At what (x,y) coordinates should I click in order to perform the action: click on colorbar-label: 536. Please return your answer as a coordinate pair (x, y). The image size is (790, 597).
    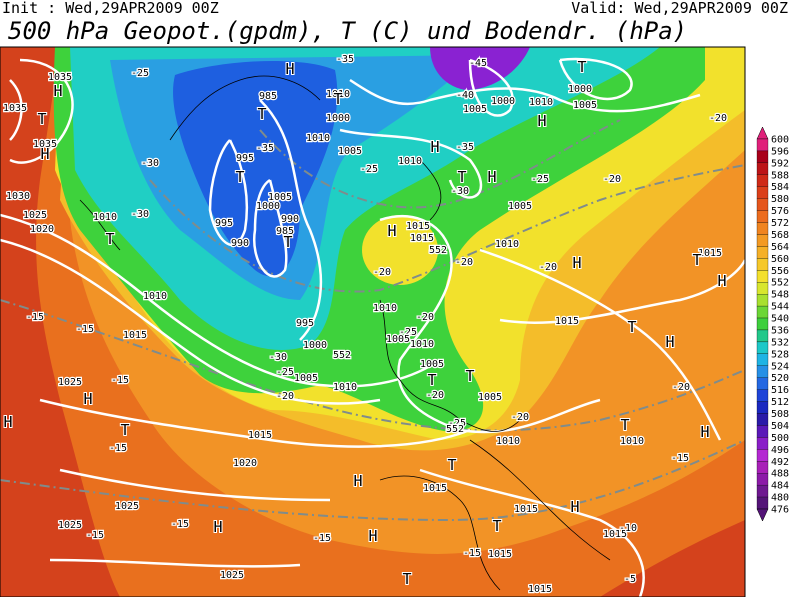
    Looking at the image, I should click on (780, 330).